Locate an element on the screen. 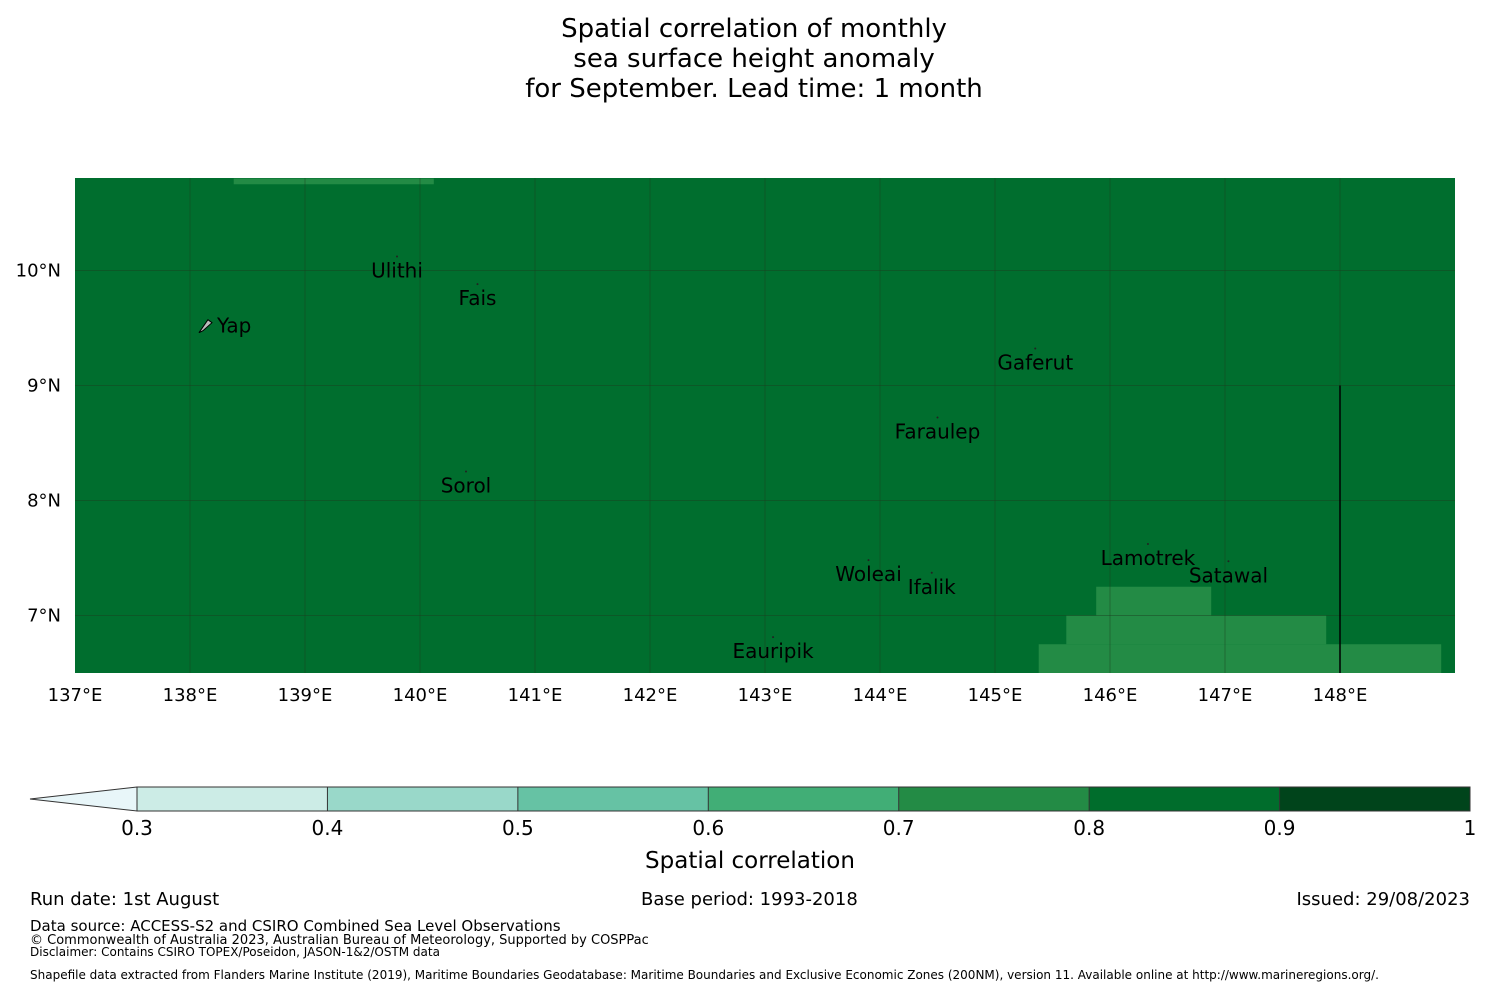  colorbar-under-arrow is located at coordinates (83, 799).